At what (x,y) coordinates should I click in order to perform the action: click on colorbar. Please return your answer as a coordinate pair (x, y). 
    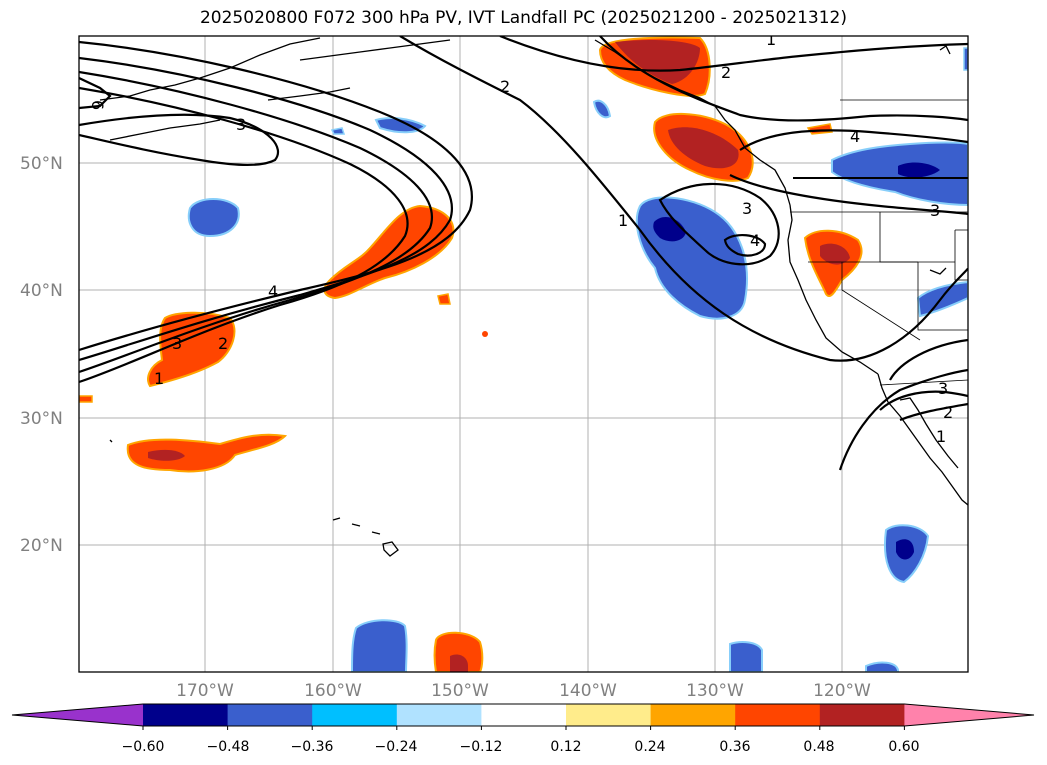
    Looking at the image, I should click on (523, 716).